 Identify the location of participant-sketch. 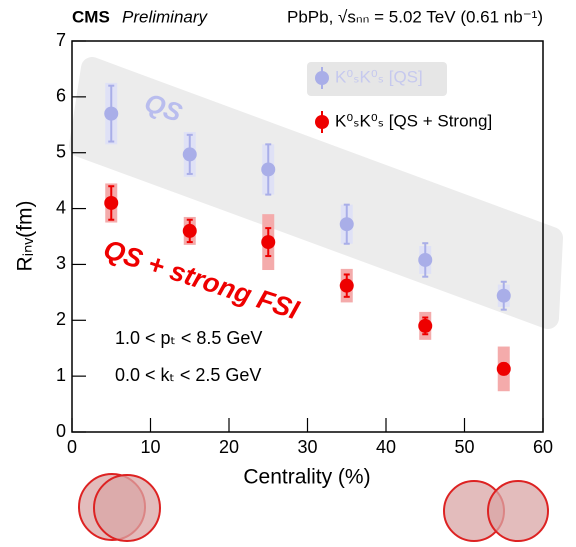
(313, 507).